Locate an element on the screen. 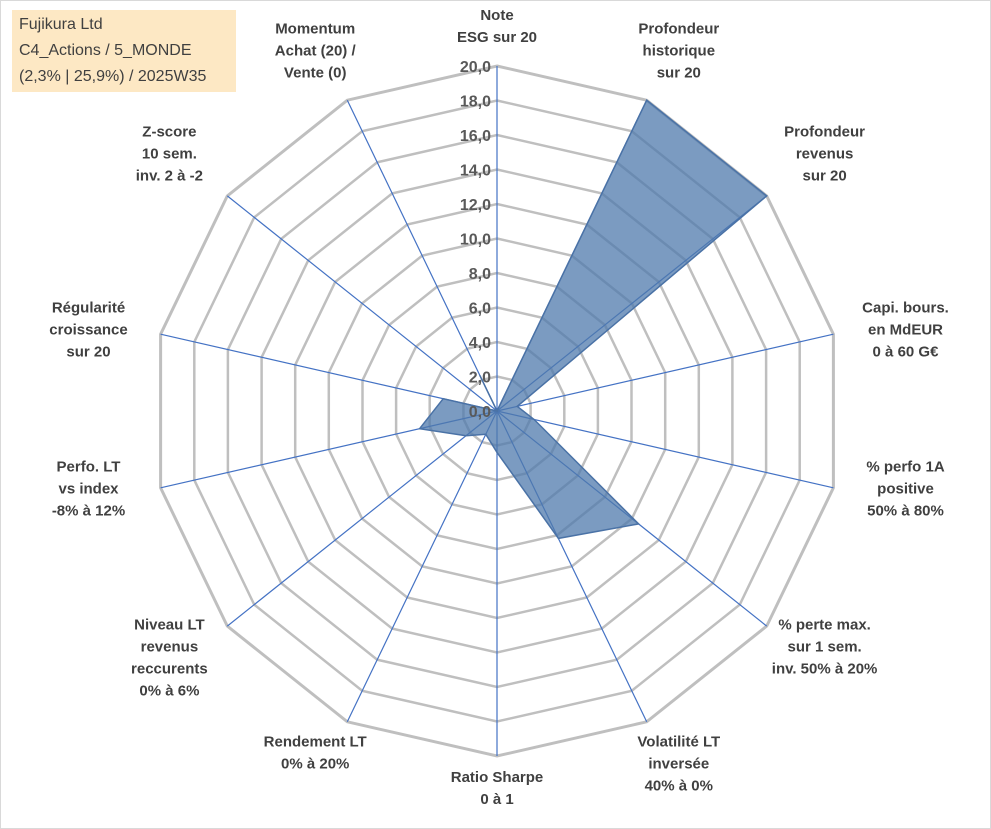 The height and width of the screenshot is (829, 991). tick-label: 18,0 is located at coordinates (475, 102).